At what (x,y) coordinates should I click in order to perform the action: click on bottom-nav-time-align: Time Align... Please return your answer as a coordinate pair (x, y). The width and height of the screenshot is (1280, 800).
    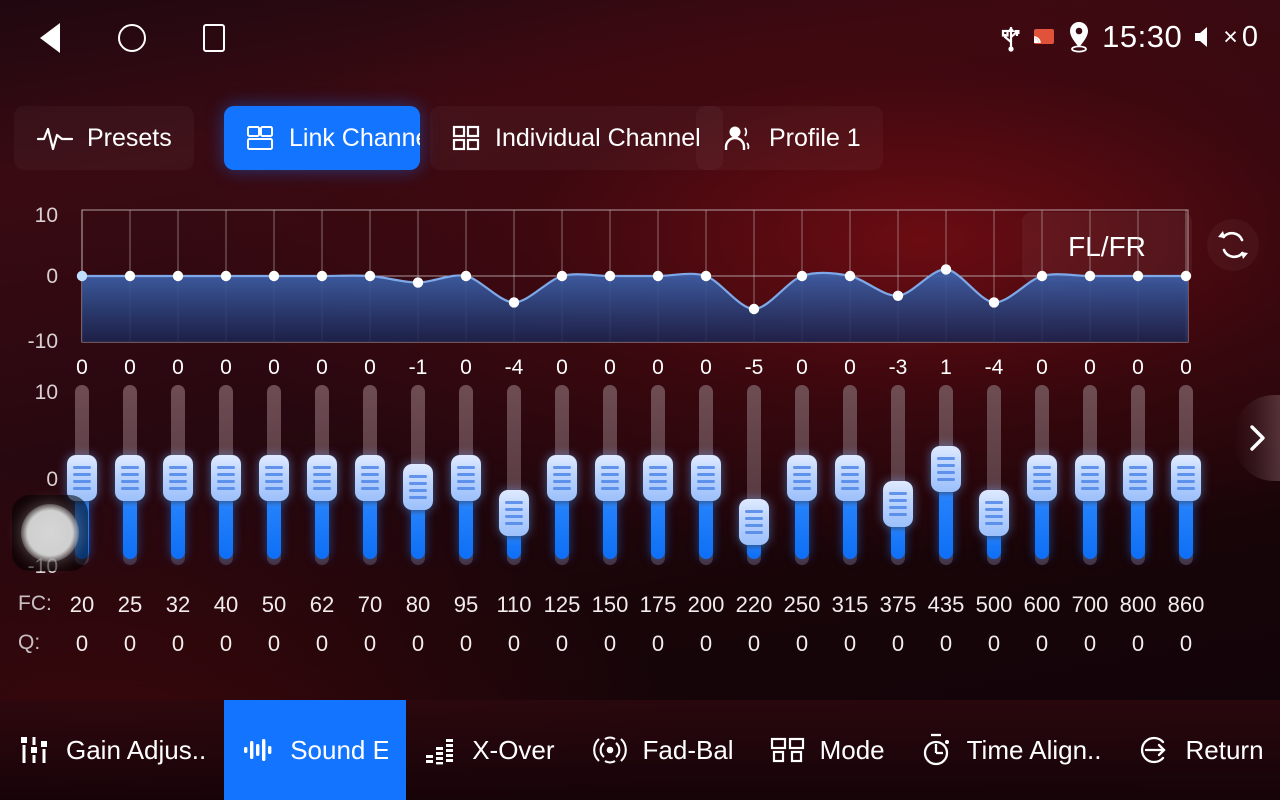
    Looking at the image, I should click on (1011, 750).